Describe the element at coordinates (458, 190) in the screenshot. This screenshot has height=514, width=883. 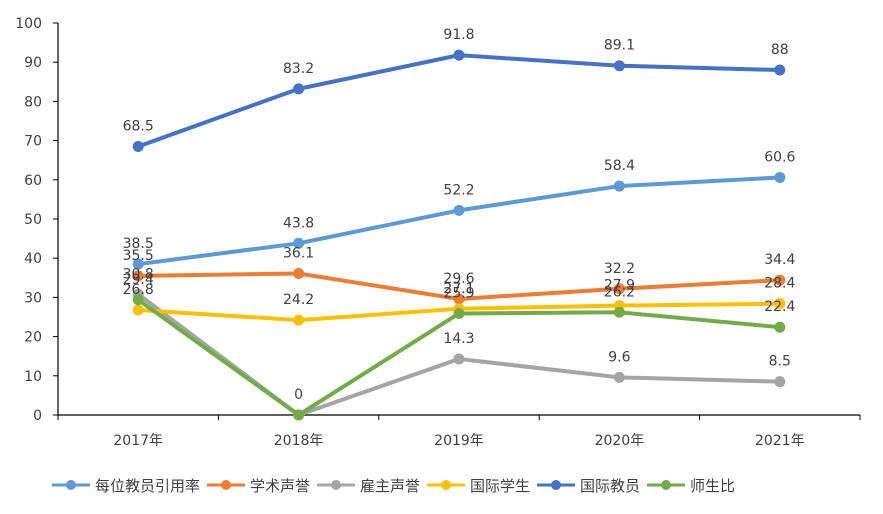
I see `data-label: 52.2` at that location.